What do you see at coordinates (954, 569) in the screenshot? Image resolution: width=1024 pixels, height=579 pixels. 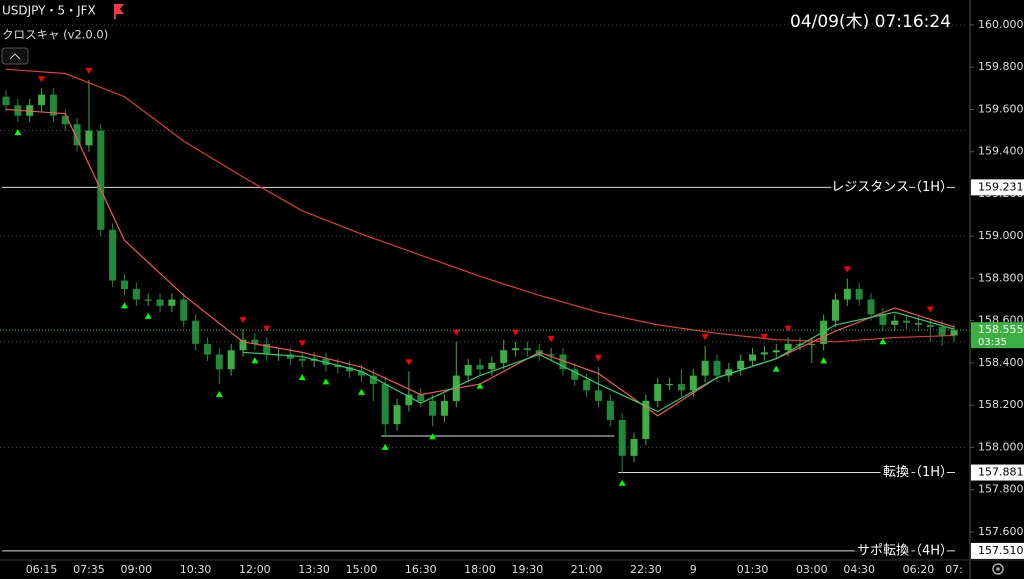 I see `x-tick-label: 07:` at bounding box center [954, 569].